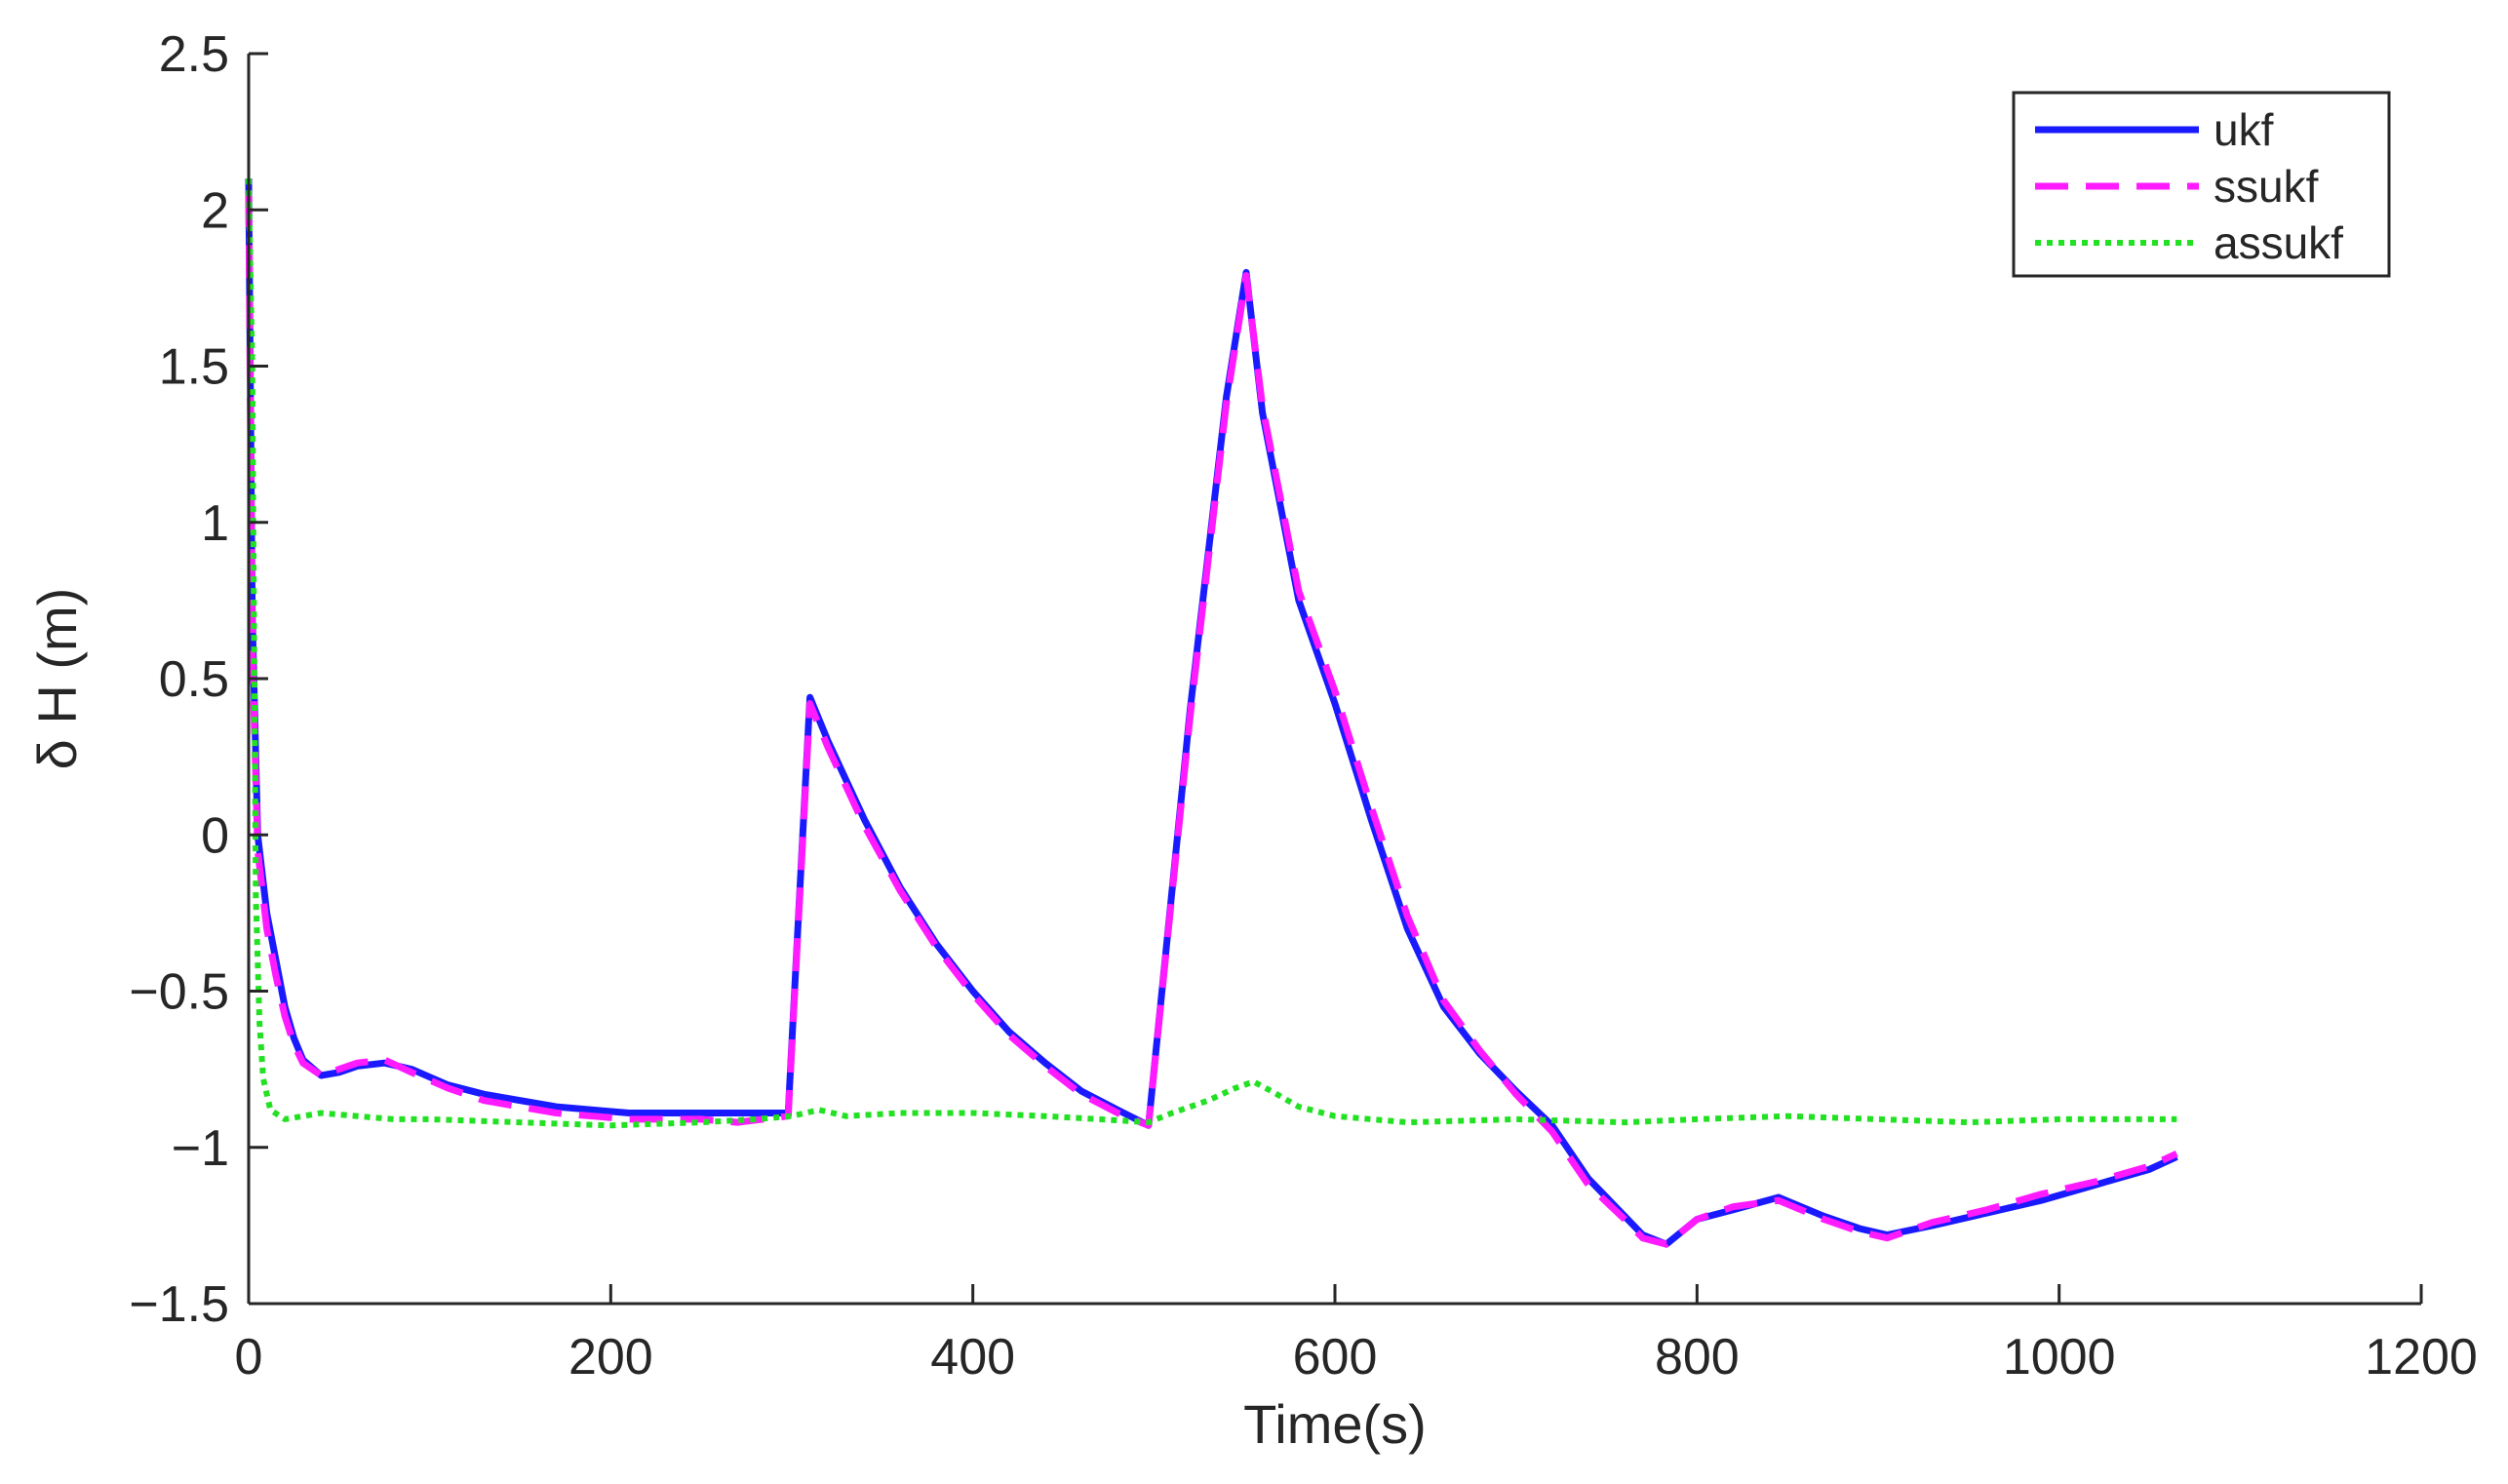 Image resolution: width=2508 pixels, height=1484 pixels. I want to click on y-tick-label: 2.5, so click(194, 54).